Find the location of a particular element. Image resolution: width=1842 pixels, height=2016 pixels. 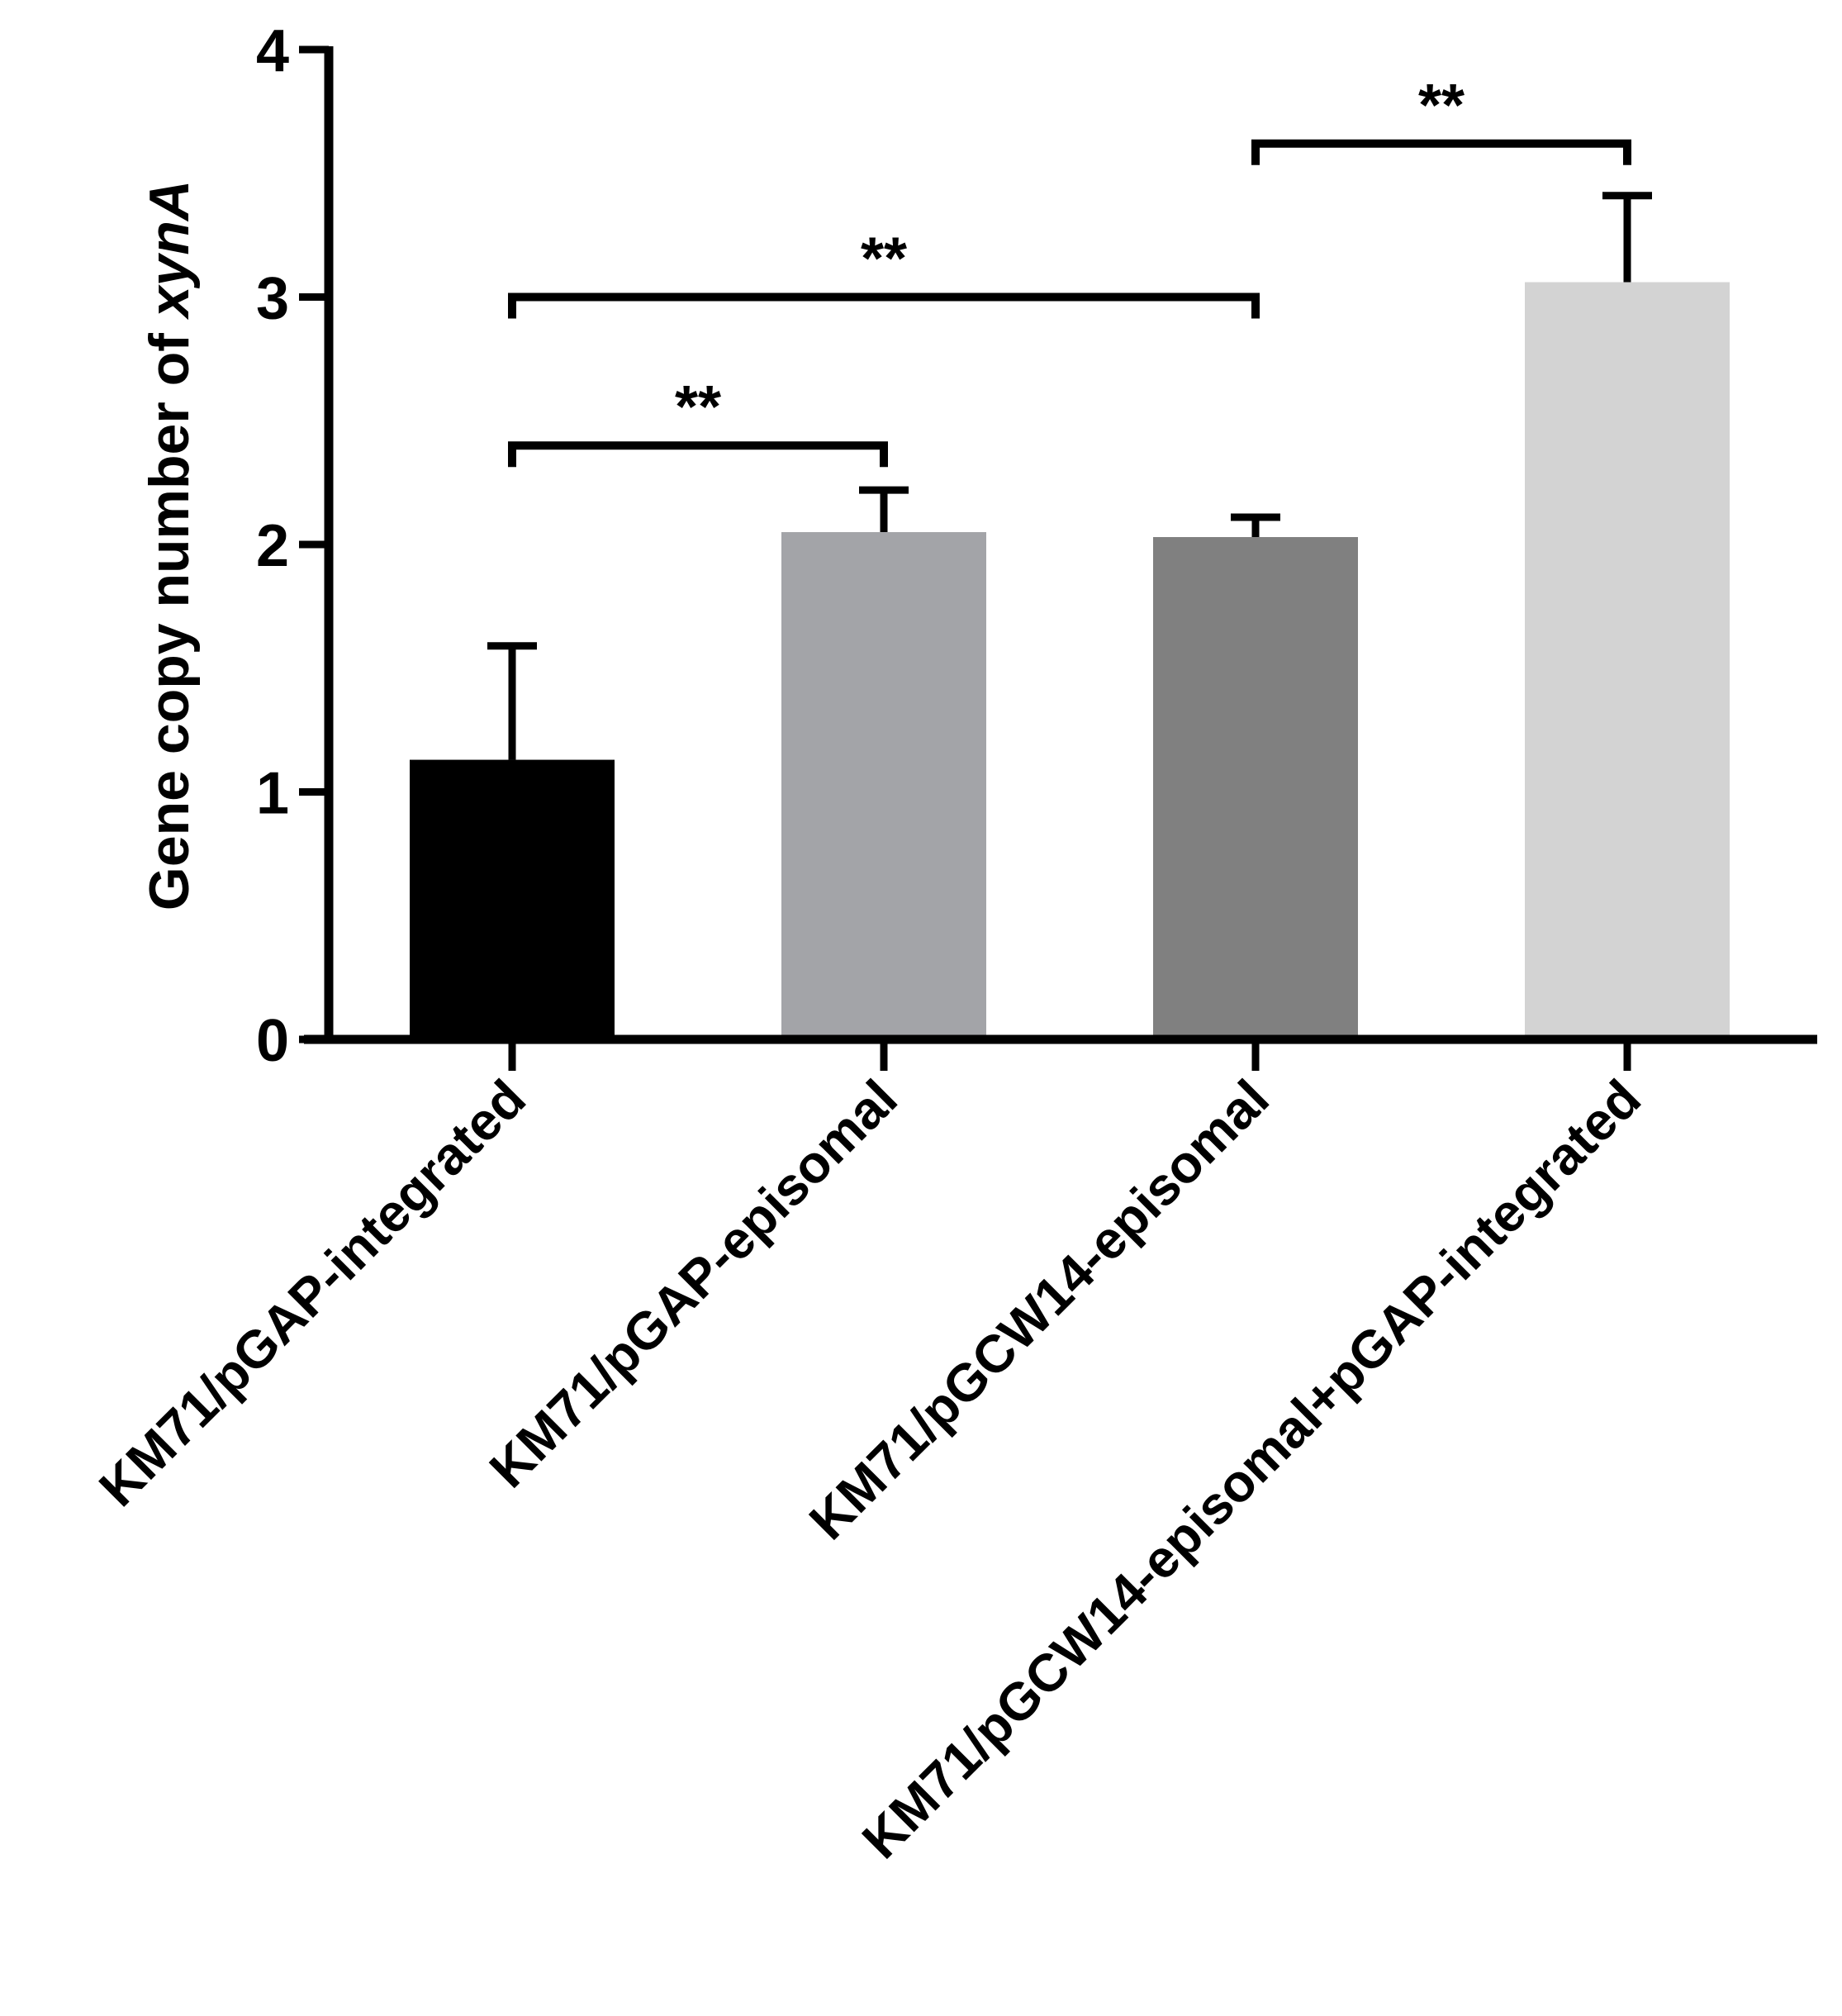

y-axis-title-text: Gene copy number of is located at coordinates (170, 614).